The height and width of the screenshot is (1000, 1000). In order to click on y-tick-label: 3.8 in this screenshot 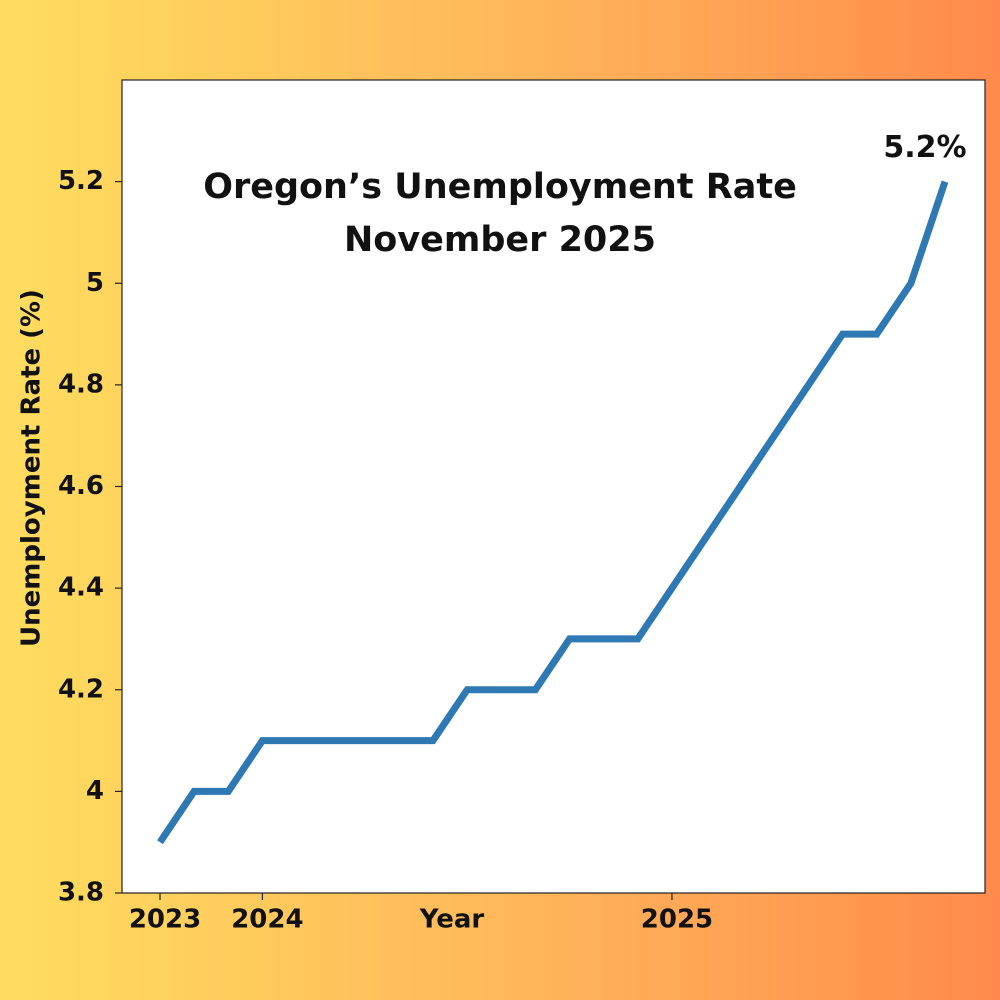, I will do `click(81, 893)`.